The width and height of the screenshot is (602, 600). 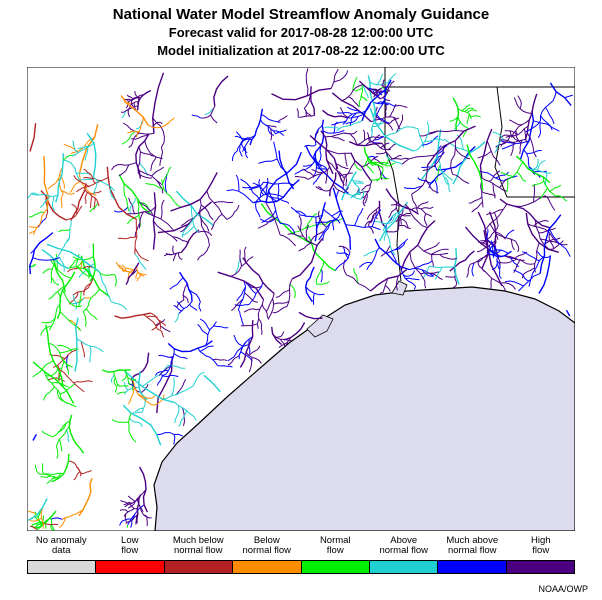 I want to click on legend-swatch, so click(x=198, y=567).